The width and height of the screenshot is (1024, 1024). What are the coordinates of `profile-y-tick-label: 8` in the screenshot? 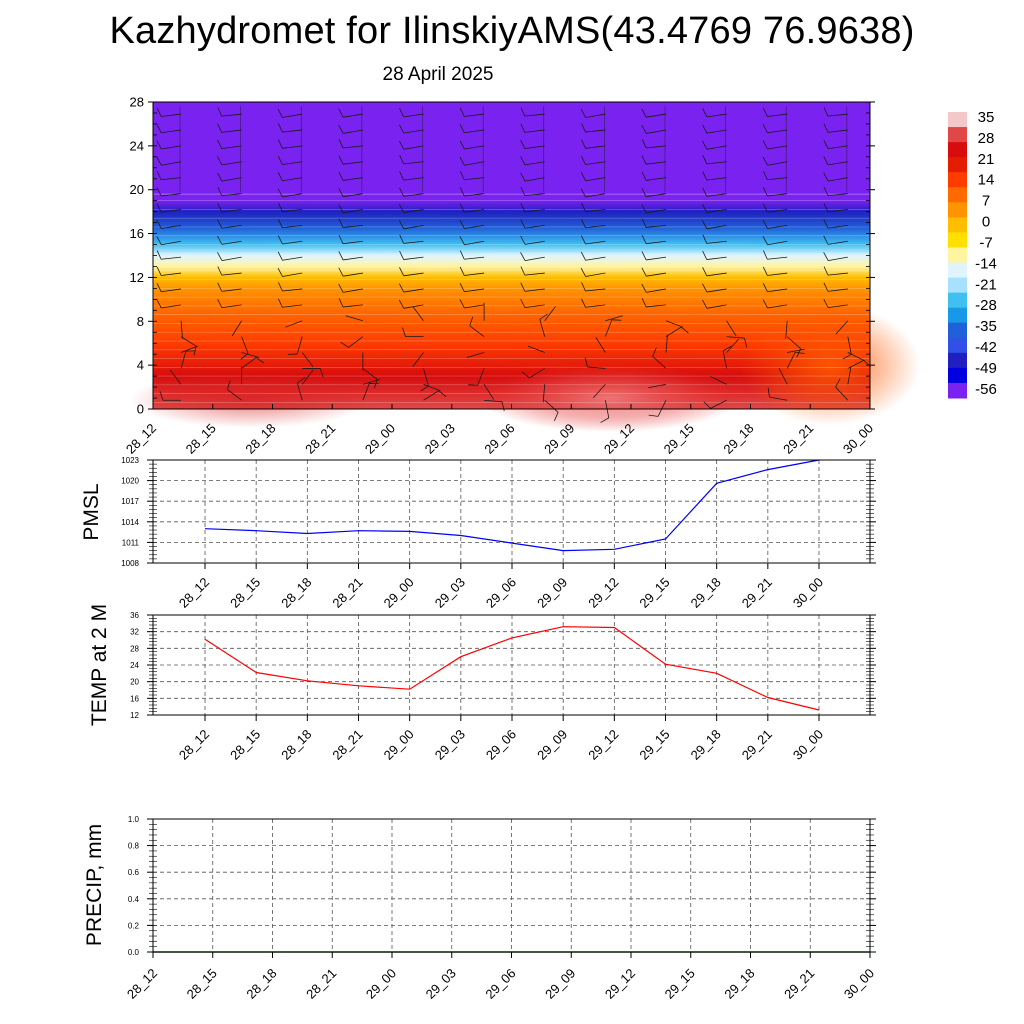 It's located at (140, 321).